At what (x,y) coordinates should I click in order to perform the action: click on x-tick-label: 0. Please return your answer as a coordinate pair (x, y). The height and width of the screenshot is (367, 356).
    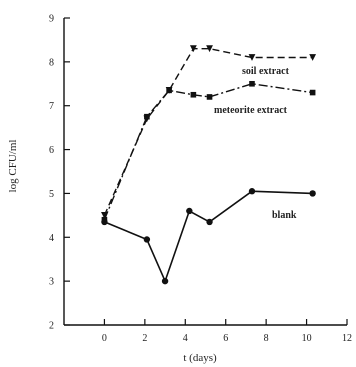
    Looking at the image, I should click on (104, 338).